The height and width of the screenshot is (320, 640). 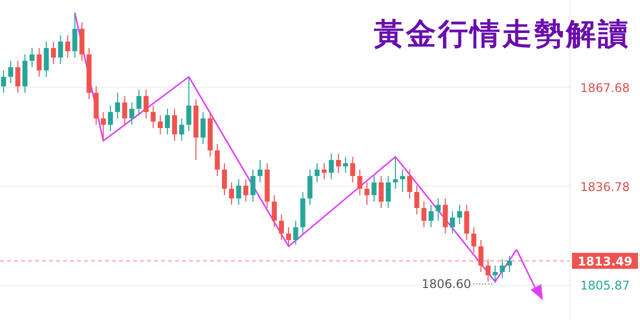 I want to click on annotation: 1806.60, so click(x=447, y=283).